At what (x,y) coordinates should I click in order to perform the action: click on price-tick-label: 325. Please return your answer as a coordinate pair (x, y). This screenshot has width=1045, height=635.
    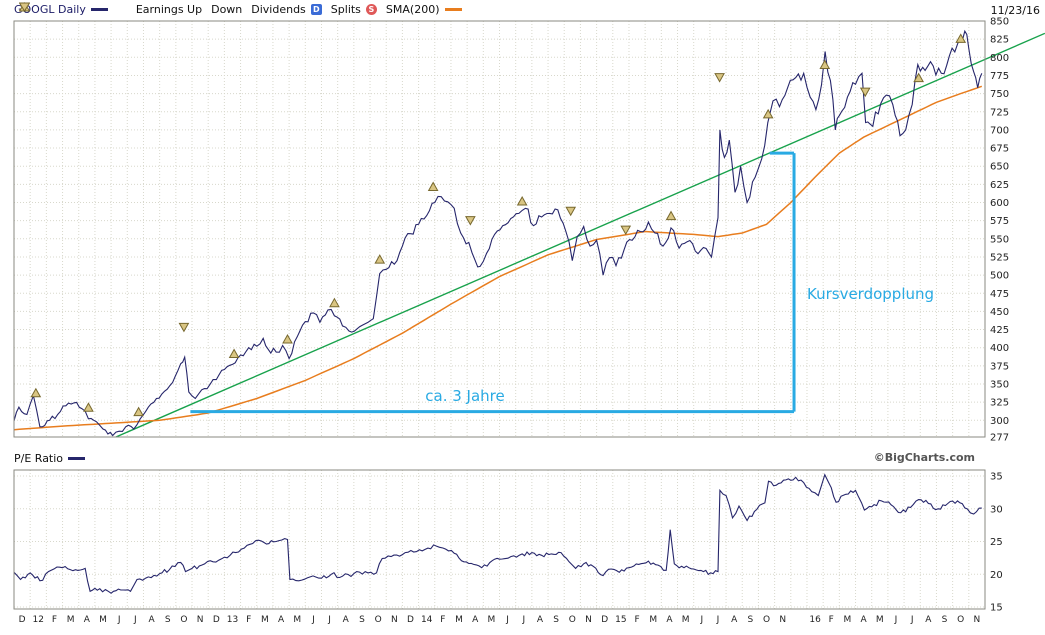
    Looking at the image, I should click on (999, 403).